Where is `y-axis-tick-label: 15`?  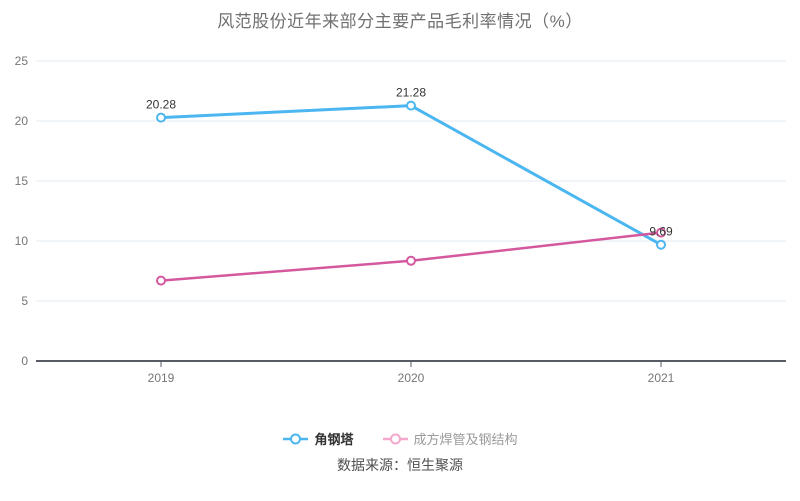 y-axis-tick-label: 15 is located at coordinates (22, 181).